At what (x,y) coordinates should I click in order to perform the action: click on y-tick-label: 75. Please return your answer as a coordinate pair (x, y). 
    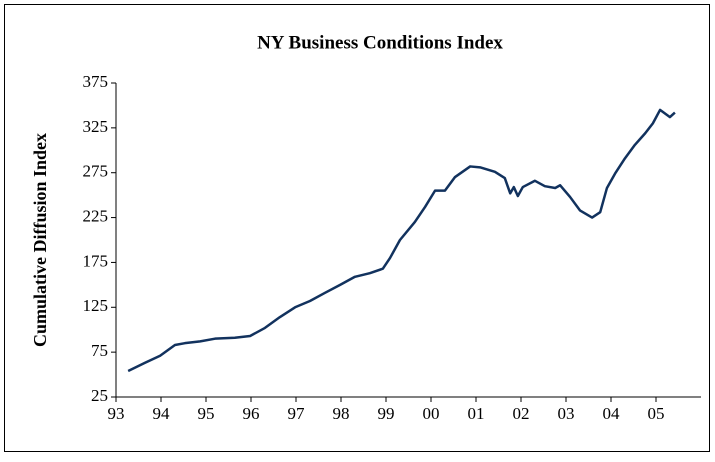
    Looking at the image, I should click on (99, 350).